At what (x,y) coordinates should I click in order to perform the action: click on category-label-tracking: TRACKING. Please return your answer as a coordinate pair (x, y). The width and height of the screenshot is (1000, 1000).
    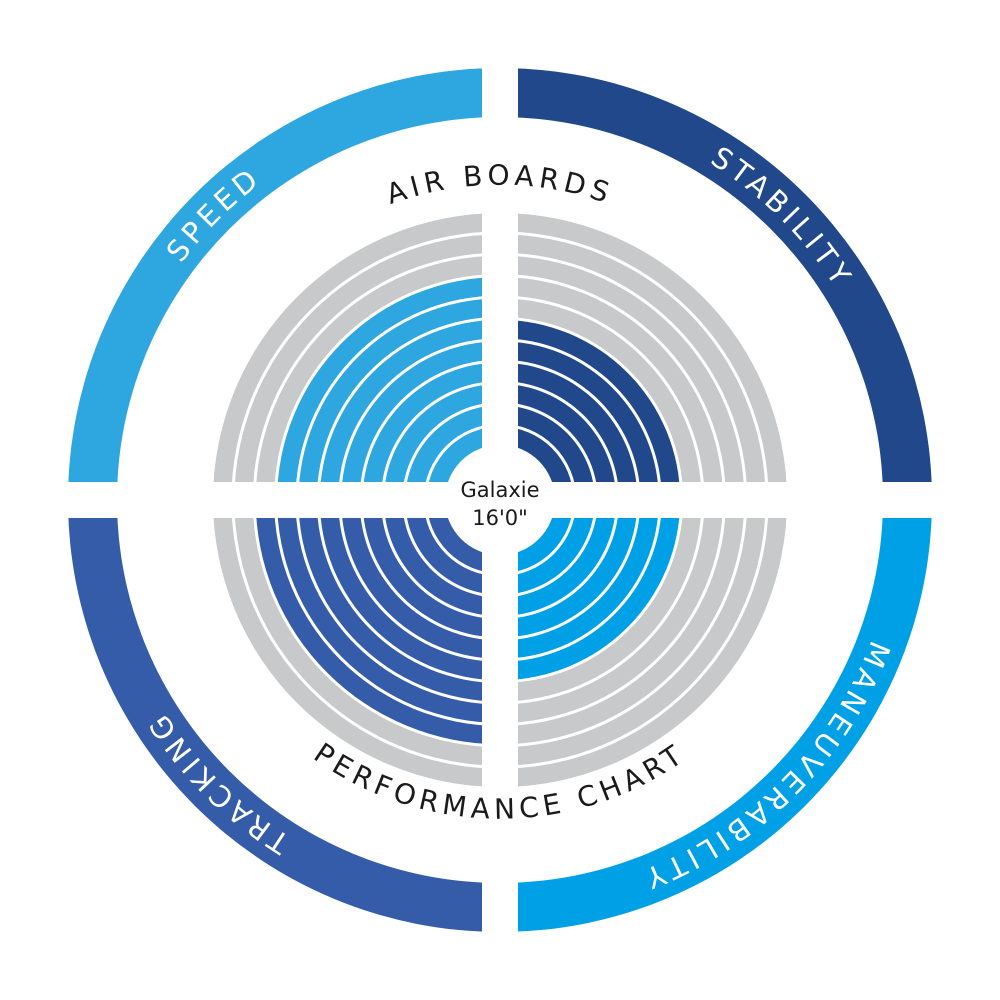
    Looking at the image, I should click on (218, 783).